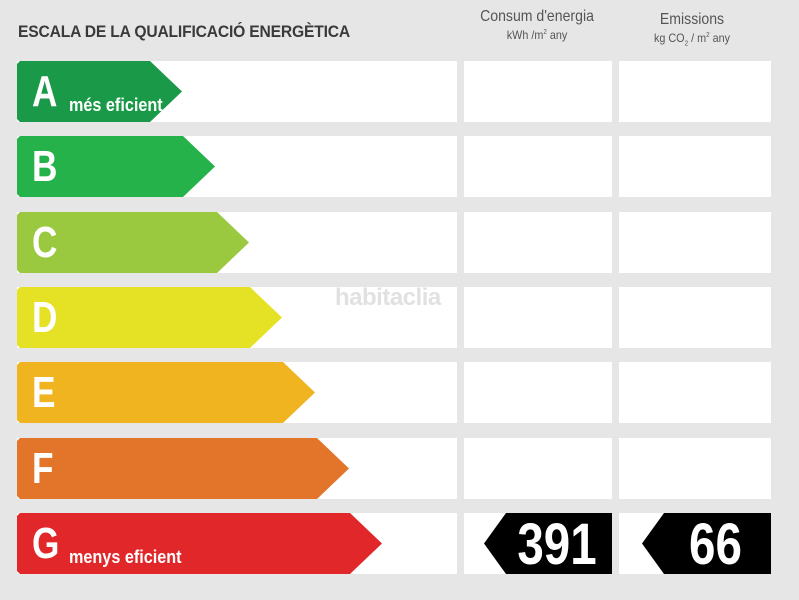 This screenshot has width=799, height=600. I want to click on grade-arrow-b, so click(116, 166).